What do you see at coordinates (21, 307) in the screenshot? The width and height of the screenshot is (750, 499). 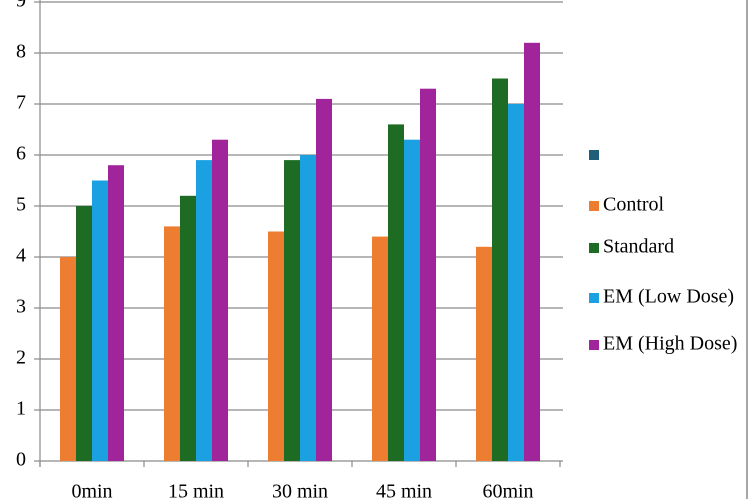 I see `y-tick-label: 3` at bounding box center [21, 307].